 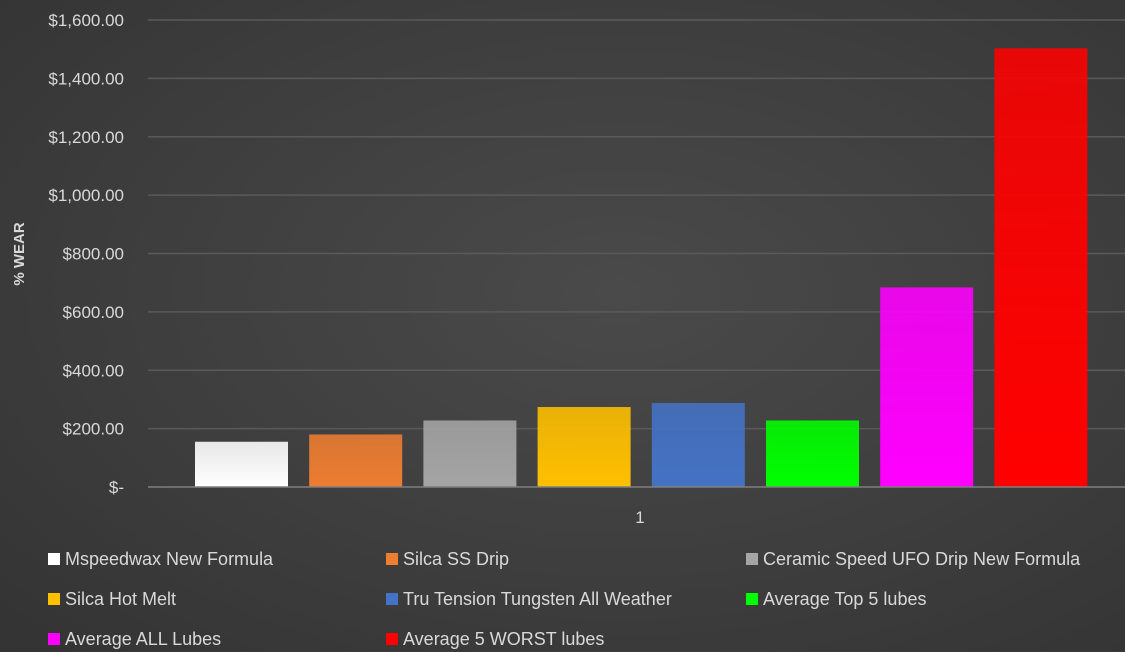 I want to click on y-tick-label: $1,400.00, so click(x=86, y=78).